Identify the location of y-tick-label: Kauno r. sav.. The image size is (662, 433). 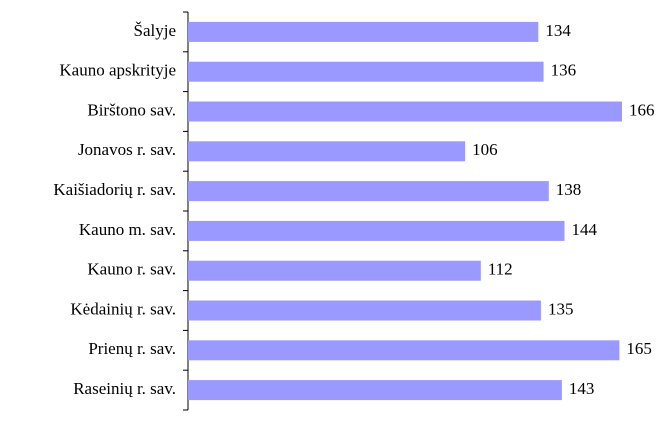
(131, 269).